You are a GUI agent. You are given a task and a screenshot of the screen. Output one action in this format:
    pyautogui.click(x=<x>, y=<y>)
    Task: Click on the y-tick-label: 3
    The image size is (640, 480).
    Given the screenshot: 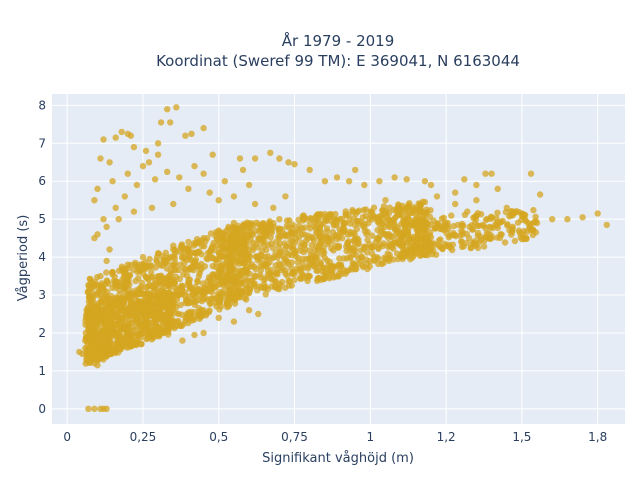 What is the action you would take?
    pyautogui.click(x=42, y=295)
    